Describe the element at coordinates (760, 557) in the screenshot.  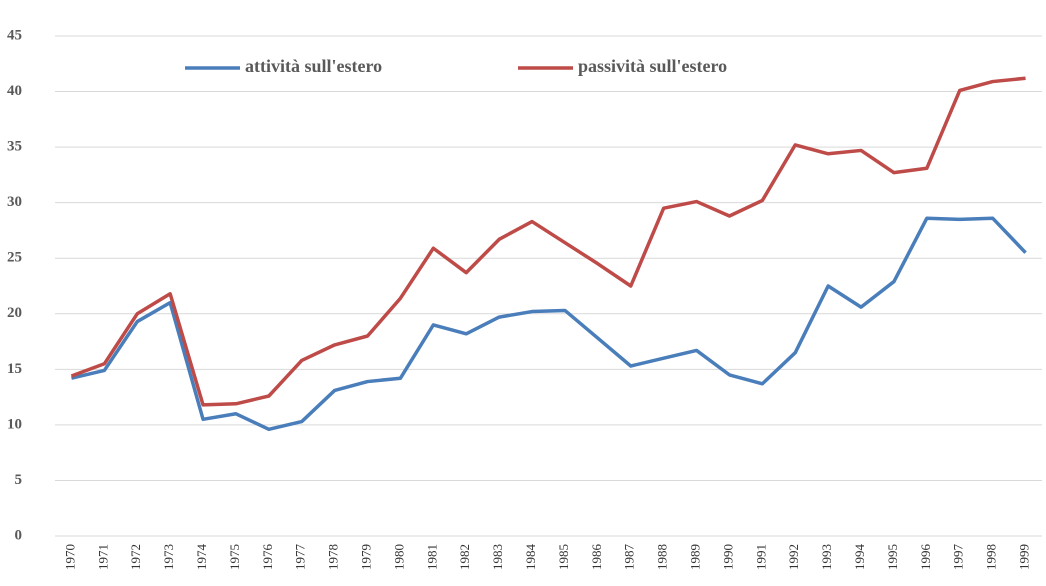
I see `x-tick-label: 1991` at that location.